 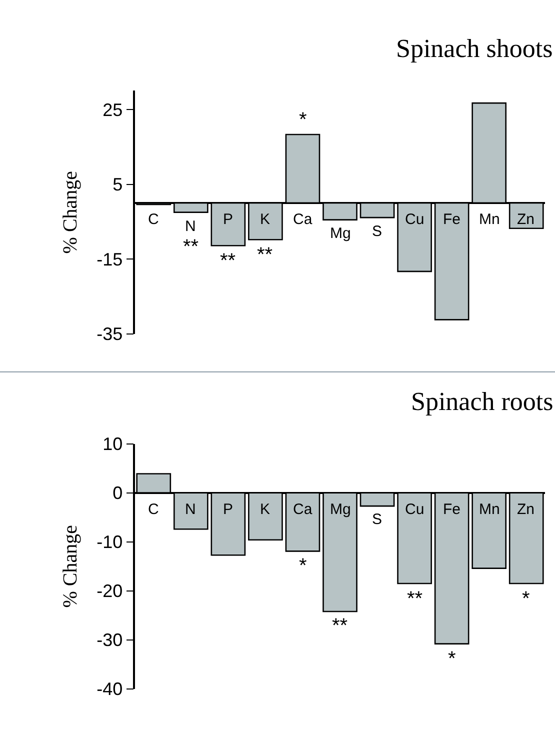 I want to click on chart-title: Spinach roots, so click(x=482, y=401).